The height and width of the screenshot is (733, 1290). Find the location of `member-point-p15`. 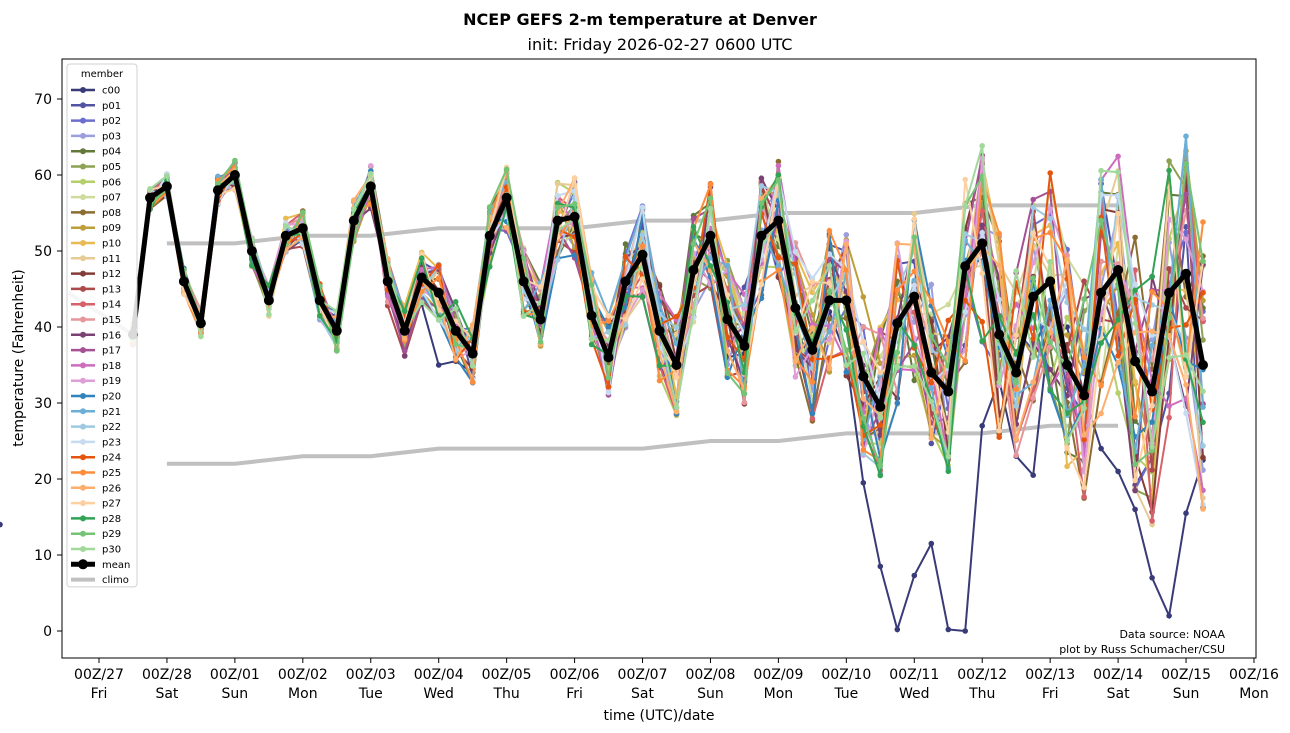

member-point-p15 is located at coordinates (1033, 398).